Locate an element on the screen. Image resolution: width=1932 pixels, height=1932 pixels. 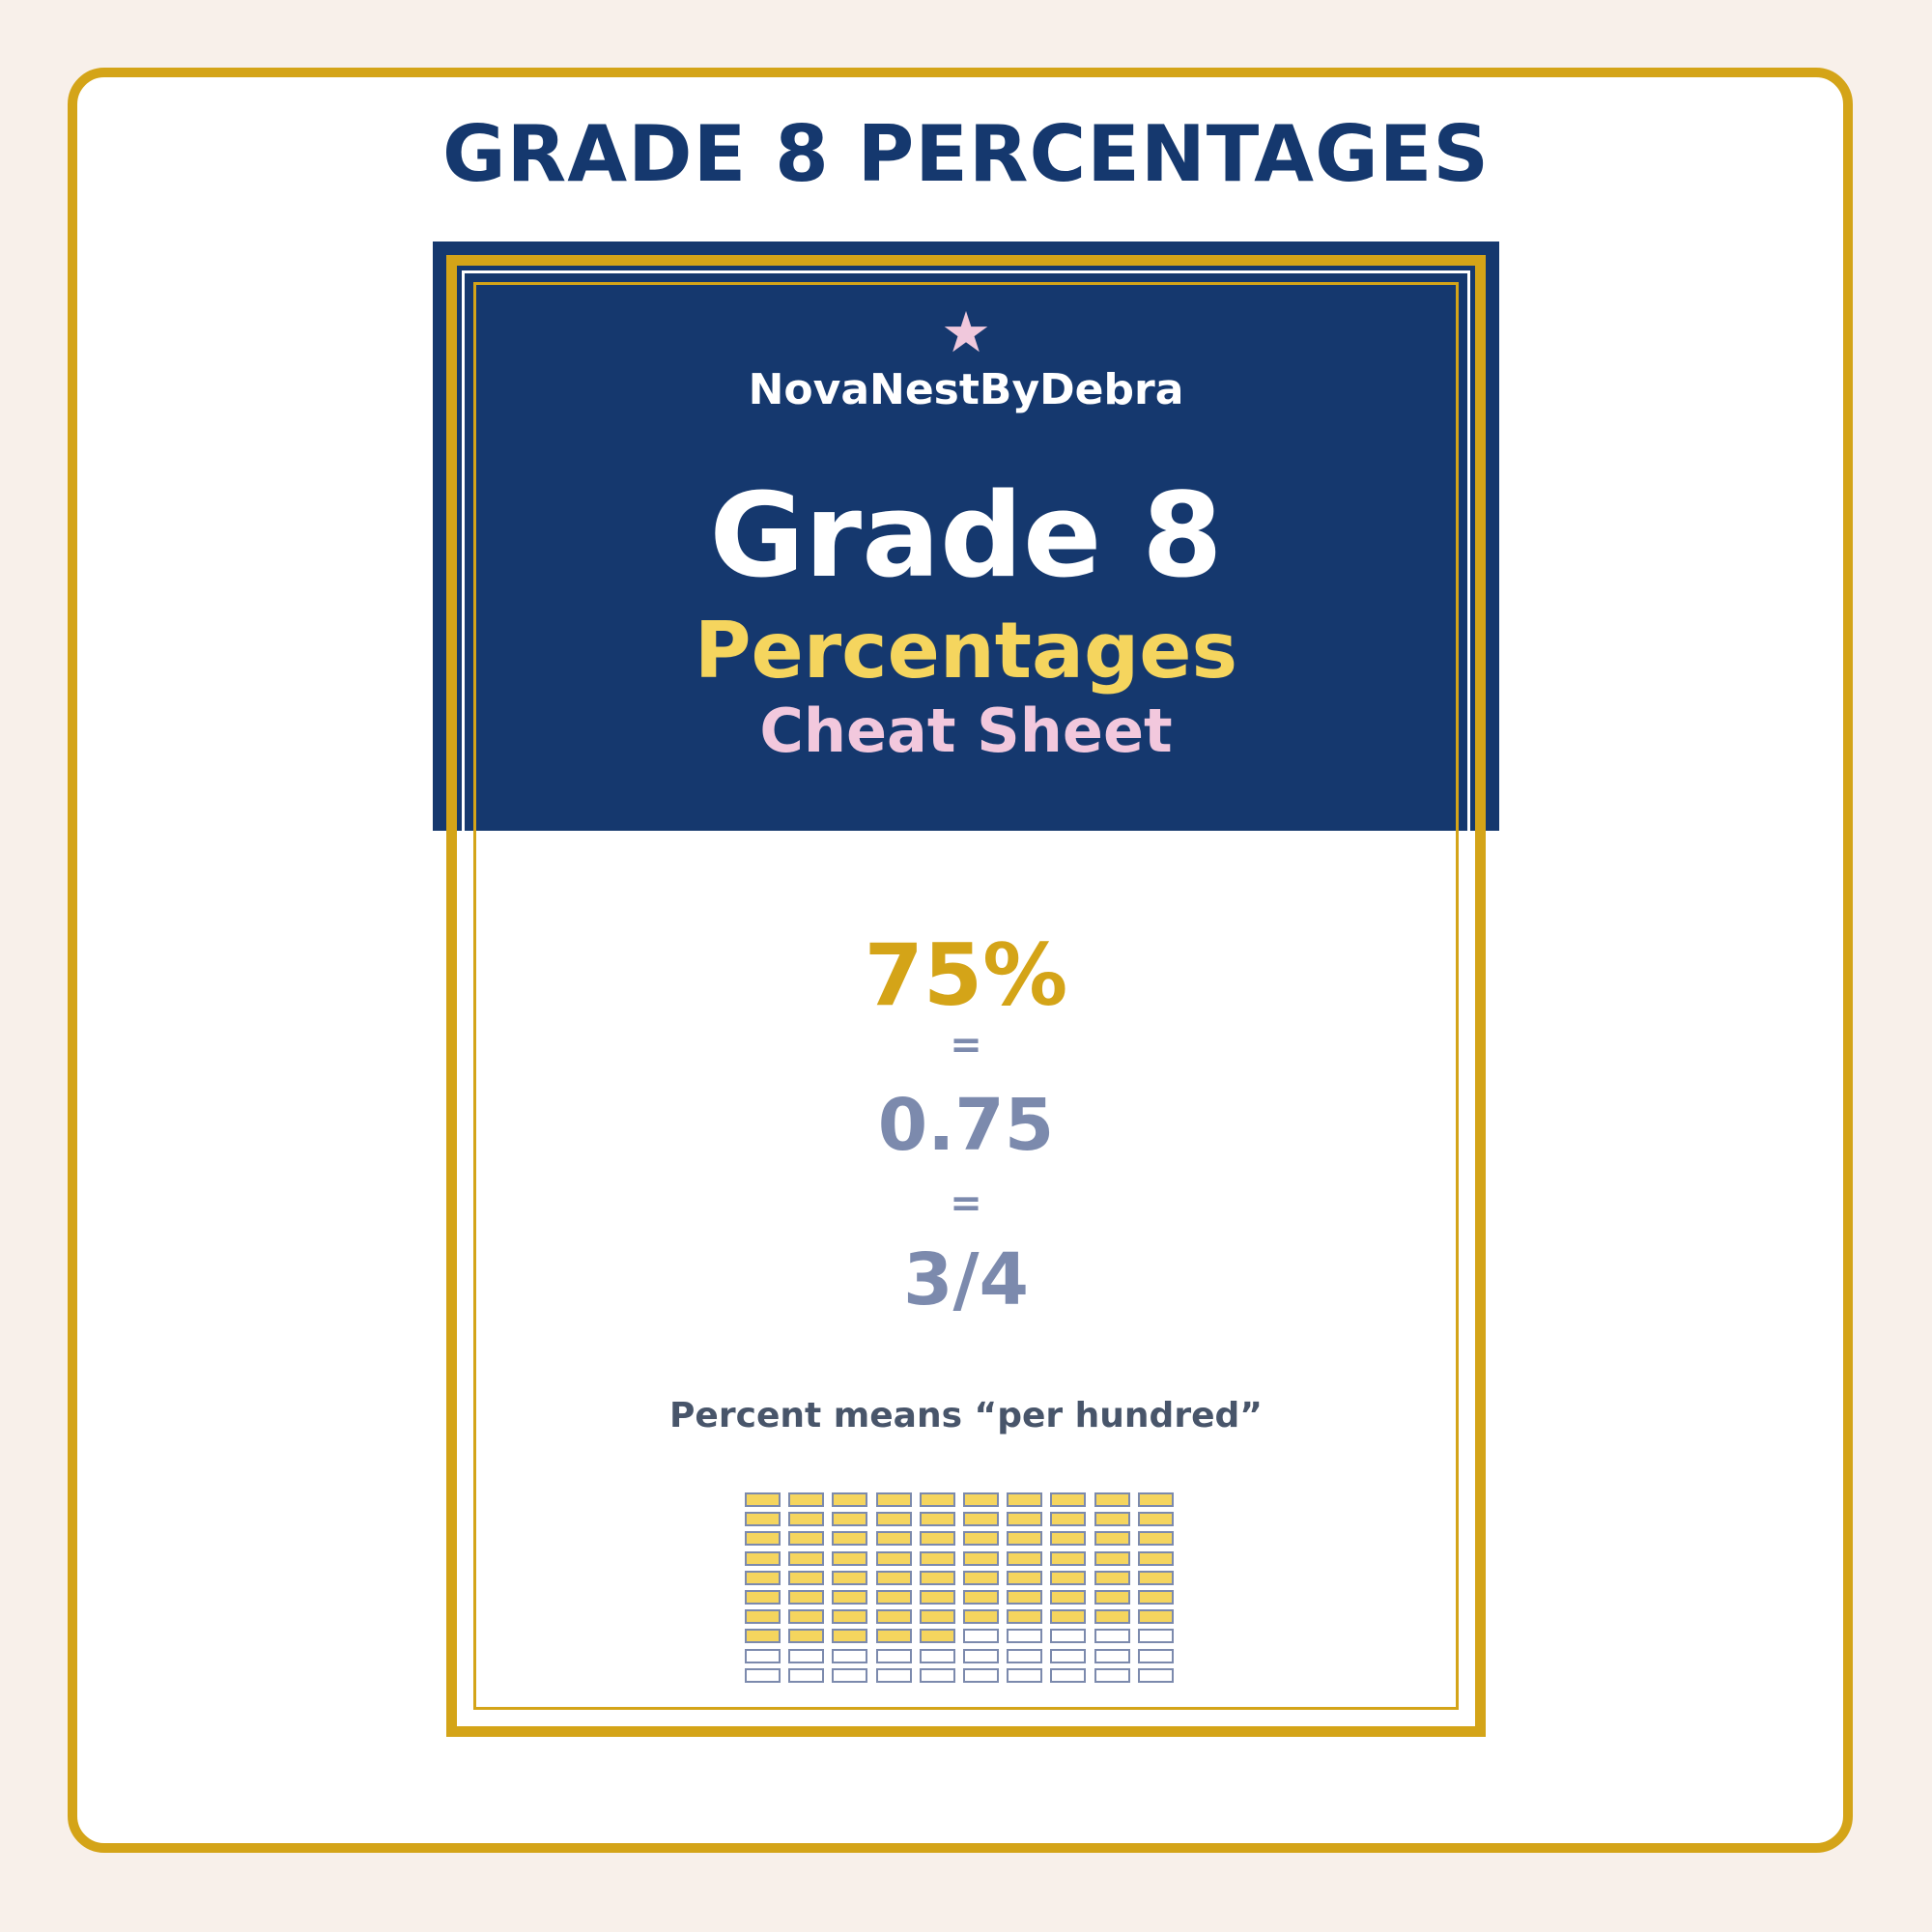
hundred-grid is located at coordinates (960, 1588).